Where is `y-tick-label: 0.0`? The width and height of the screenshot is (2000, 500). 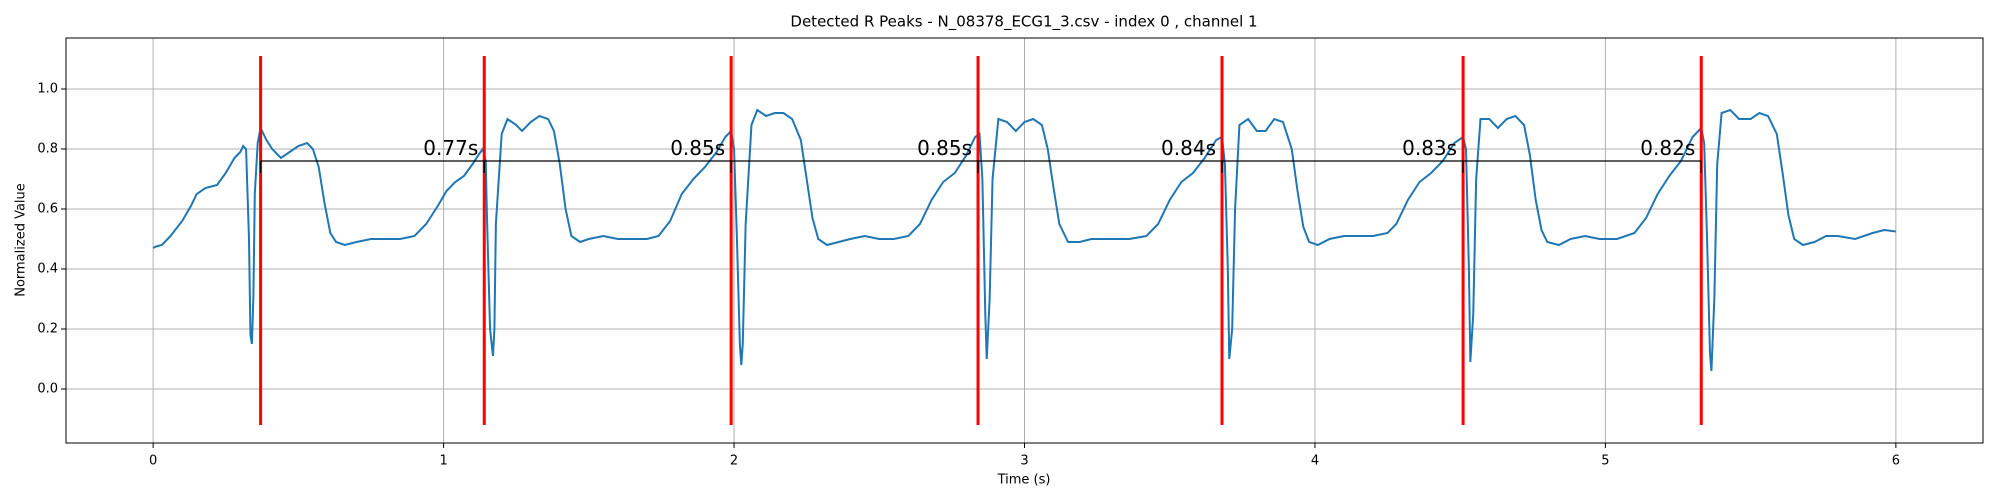 y-tick-label: 0.0 is located at coordinates (47, 389).